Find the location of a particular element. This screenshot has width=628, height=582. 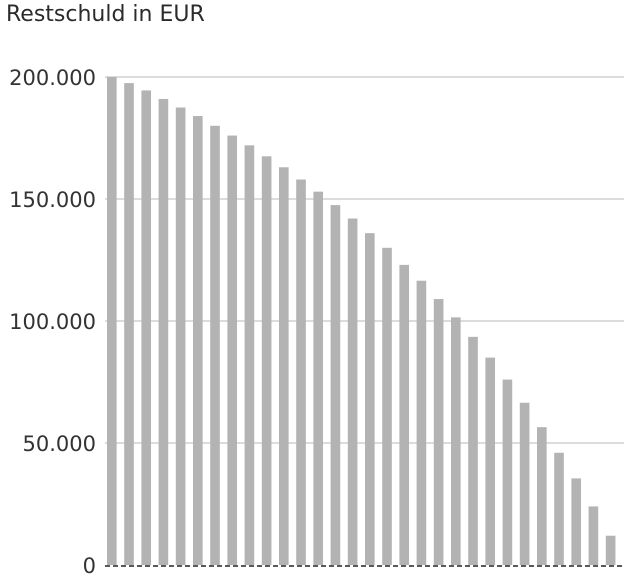

y-tick-label: 200.000 is located at coordinates (52, 78).